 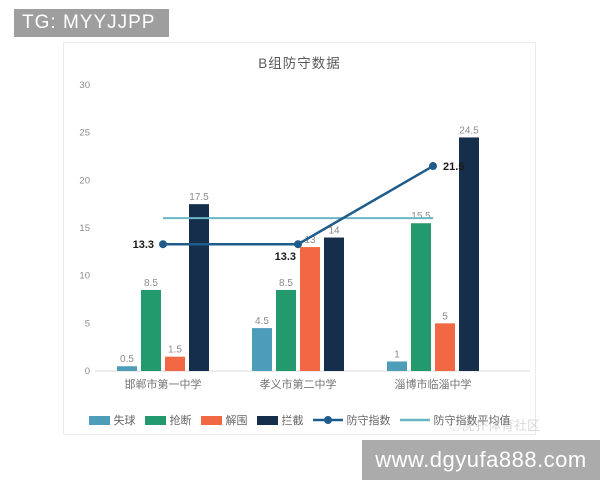 I want to click on legend-item: 防守指数, so click(x=351, y=420).